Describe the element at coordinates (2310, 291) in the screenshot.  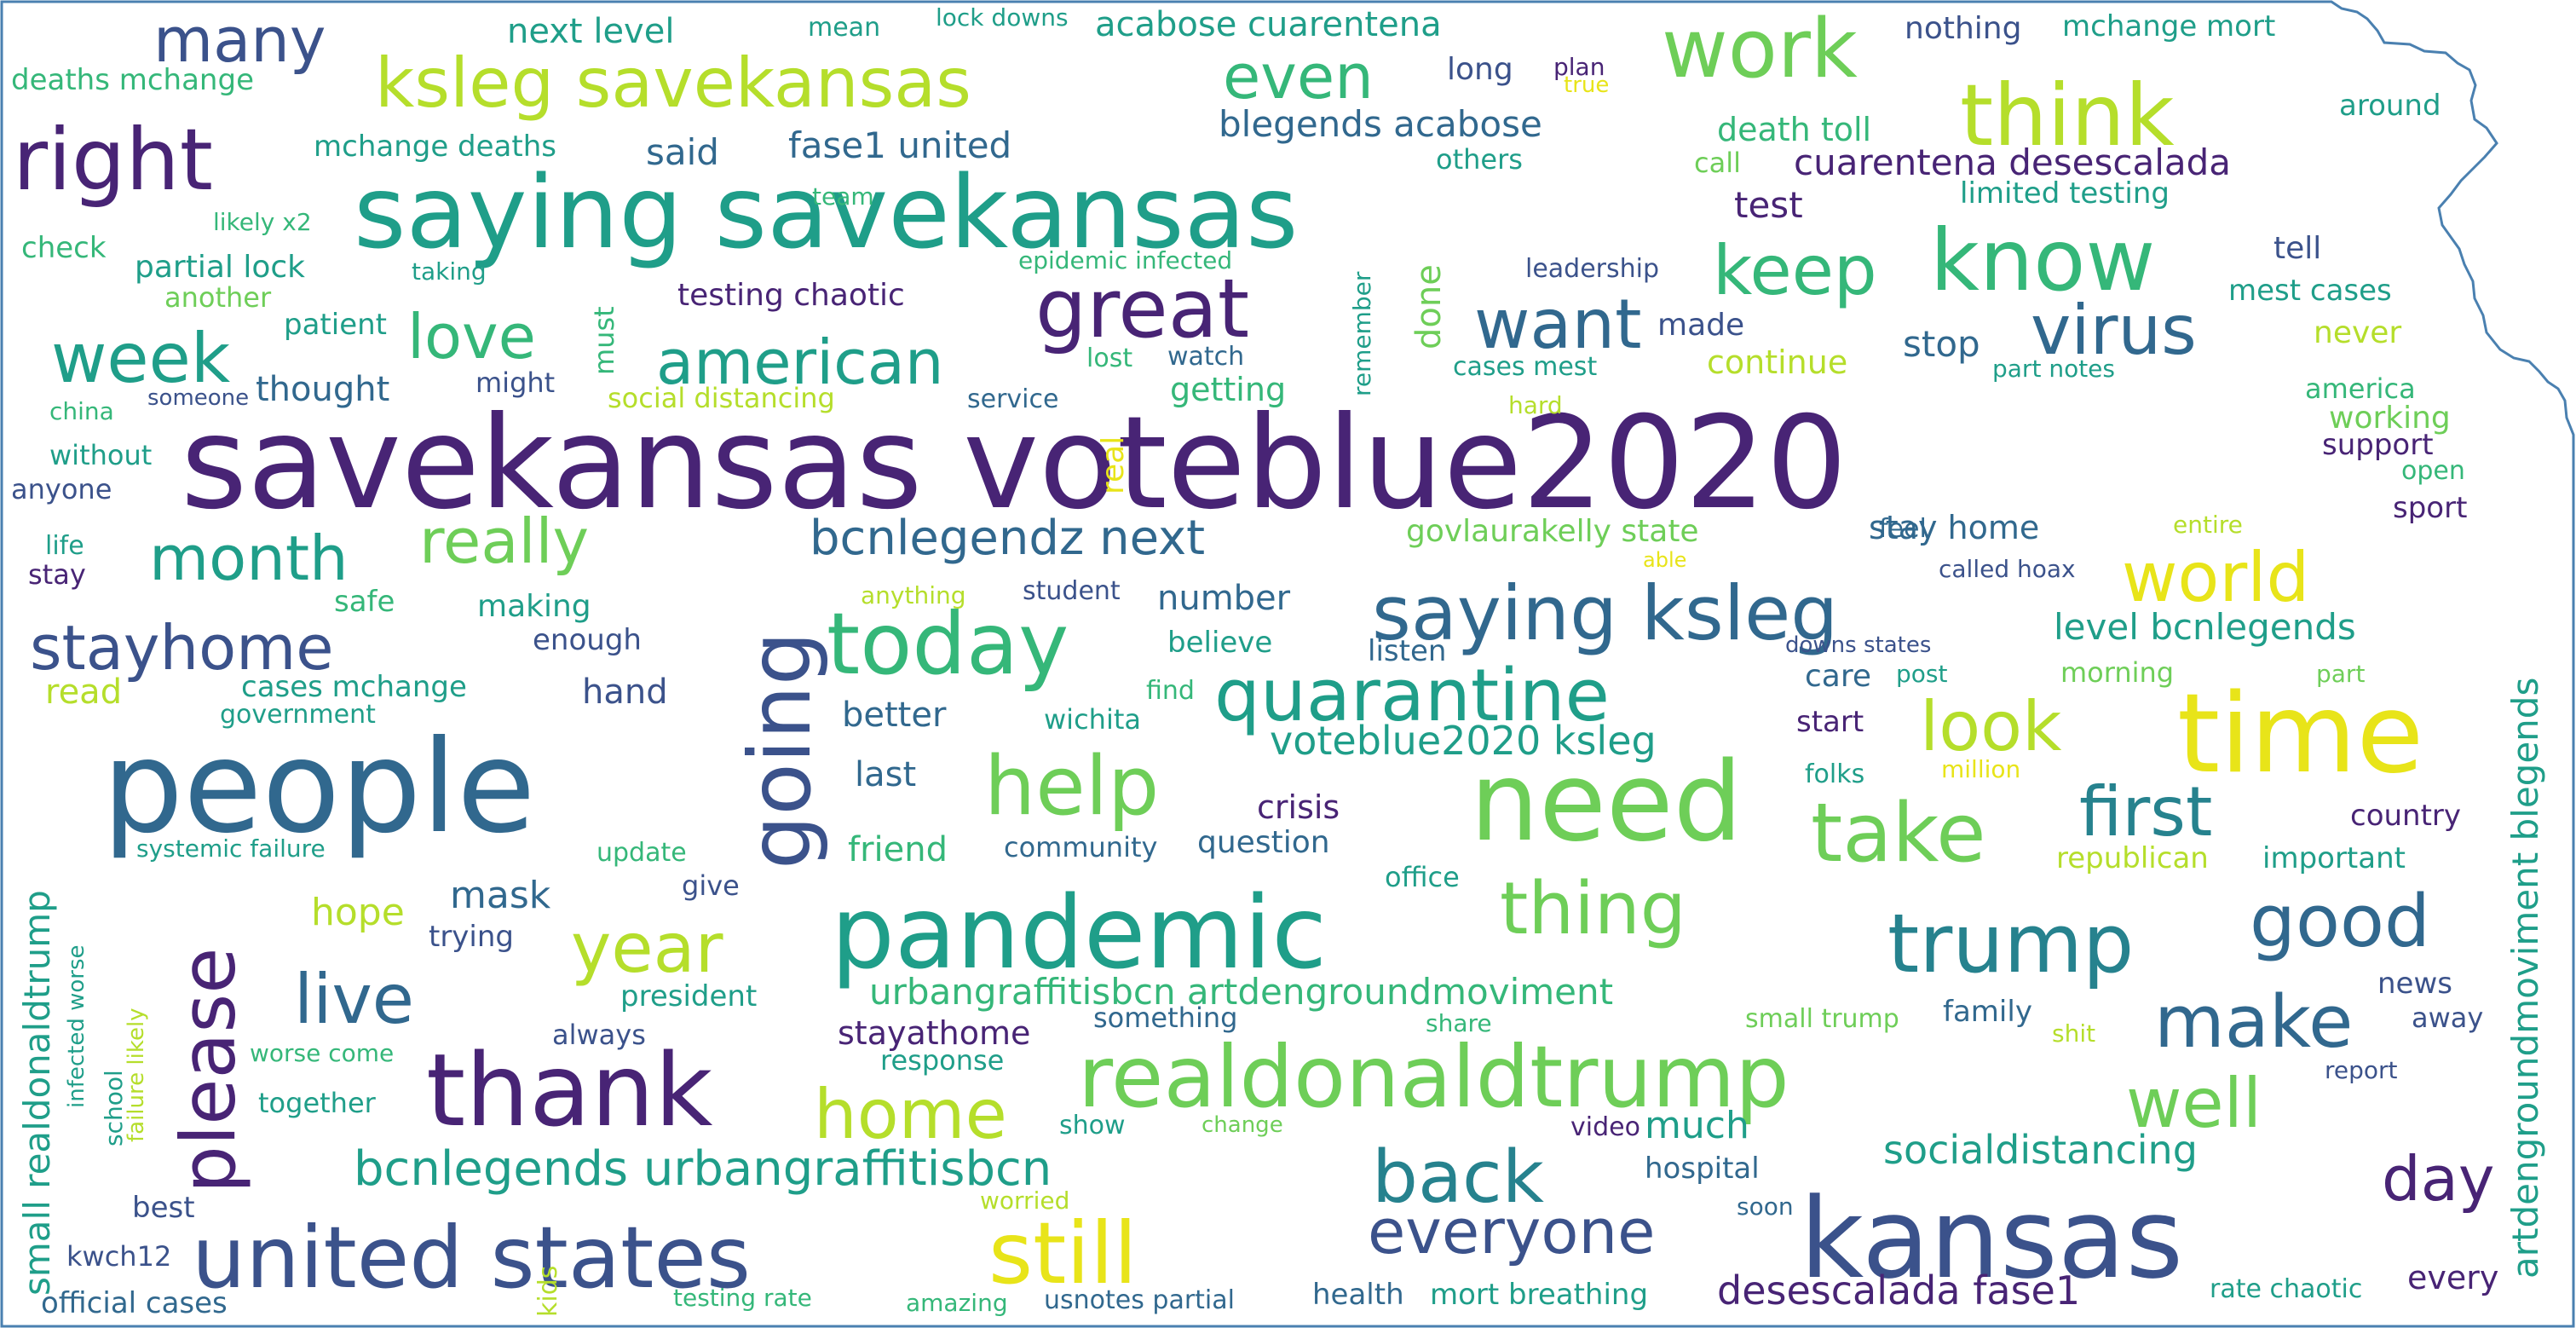
I see `word-mest-cases: mest cases` at that location.